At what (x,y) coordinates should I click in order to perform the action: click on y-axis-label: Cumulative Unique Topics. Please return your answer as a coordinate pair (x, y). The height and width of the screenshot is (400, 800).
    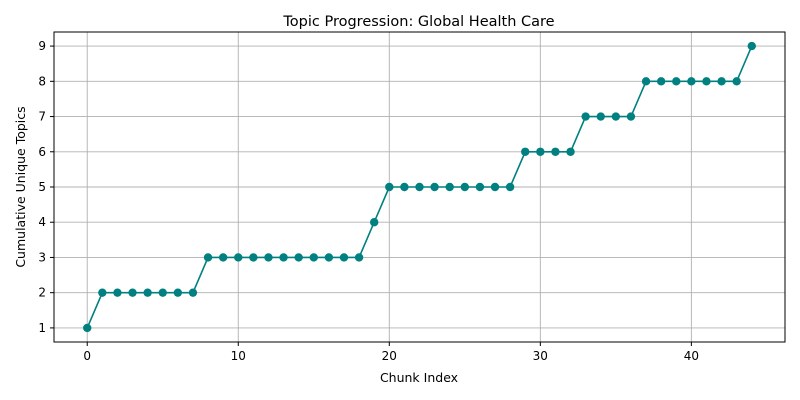
    Looking at the image, I should click on (20, 186).